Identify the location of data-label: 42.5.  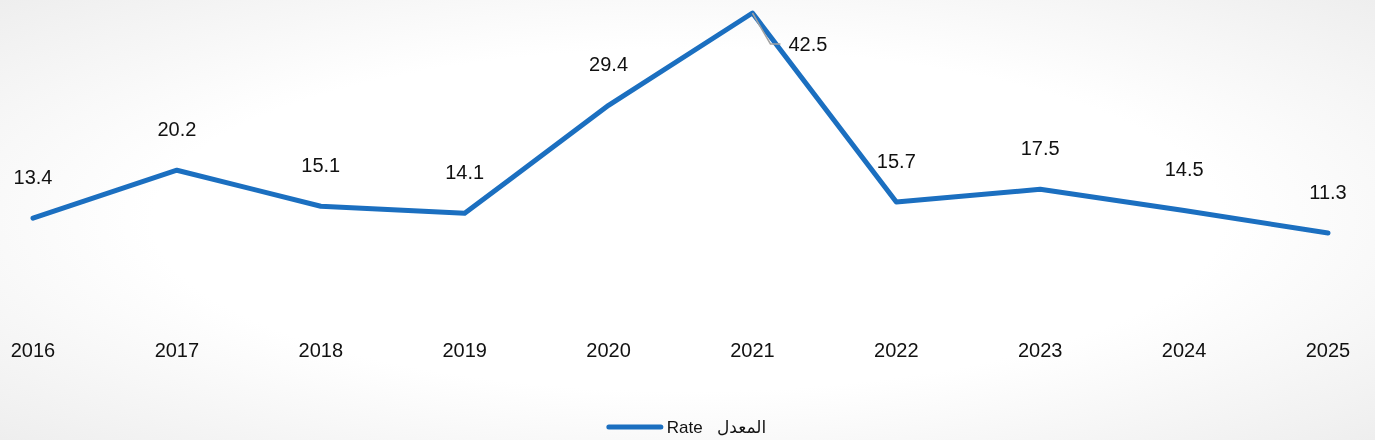
(808, 44).